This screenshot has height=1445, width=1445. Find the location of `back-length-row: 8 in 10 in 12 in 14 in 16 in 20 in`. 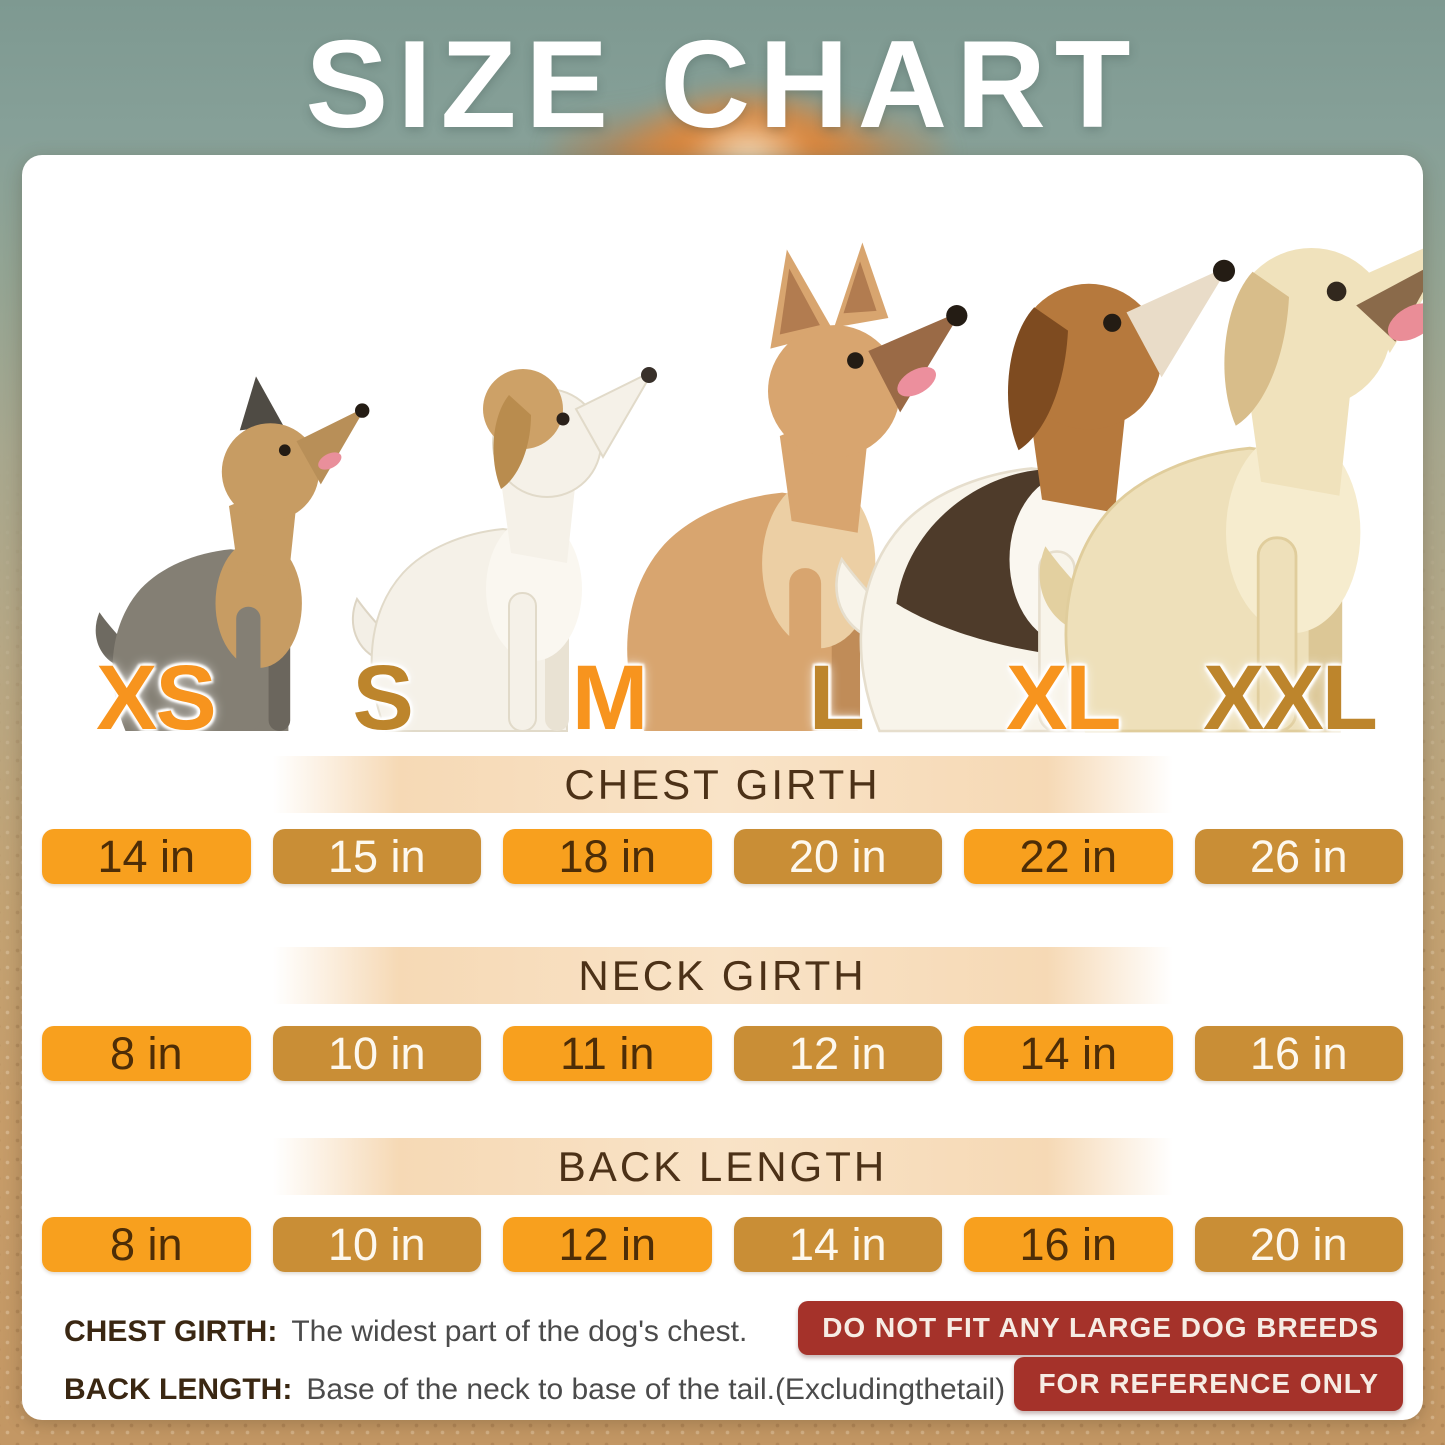

back-length-row: 8 in 10 in 12 in 14 in 16 in 20 in is located at coordinates (722, 1244).